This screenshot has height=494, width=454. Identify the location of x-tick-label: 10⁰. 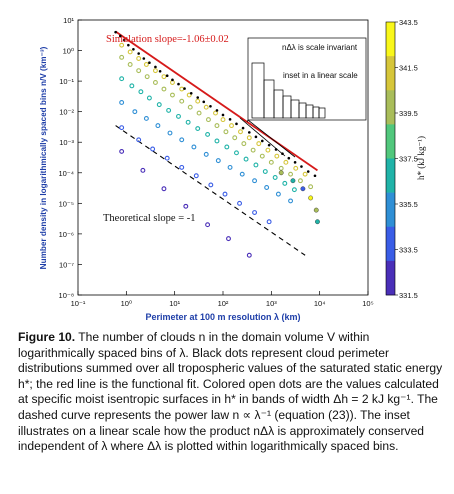
(126, 303).